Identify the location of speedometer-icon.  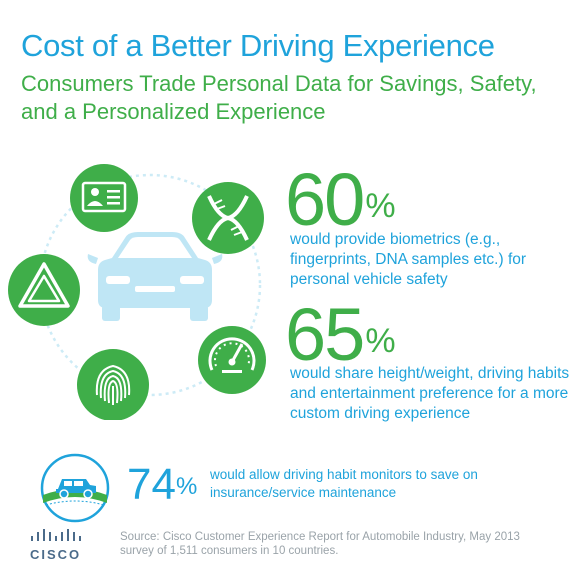
(232, 360).